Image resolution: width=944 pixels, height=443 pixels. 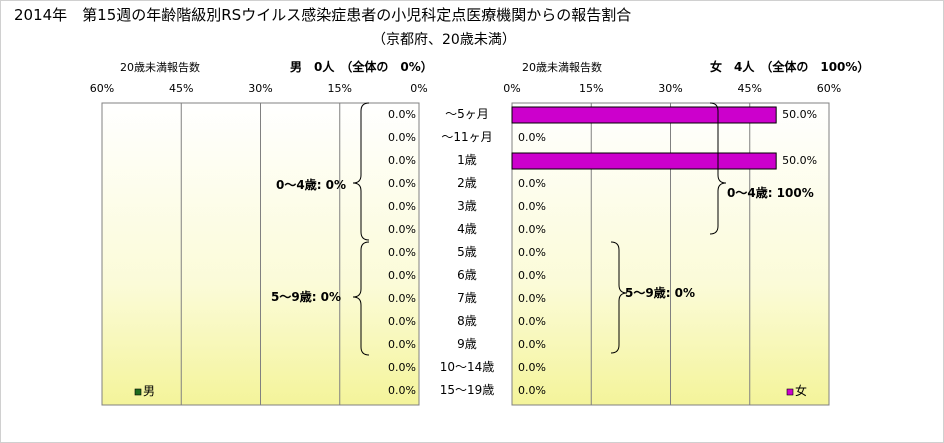 I want to click on category-label: 3歳, so click(x=467, y=206).